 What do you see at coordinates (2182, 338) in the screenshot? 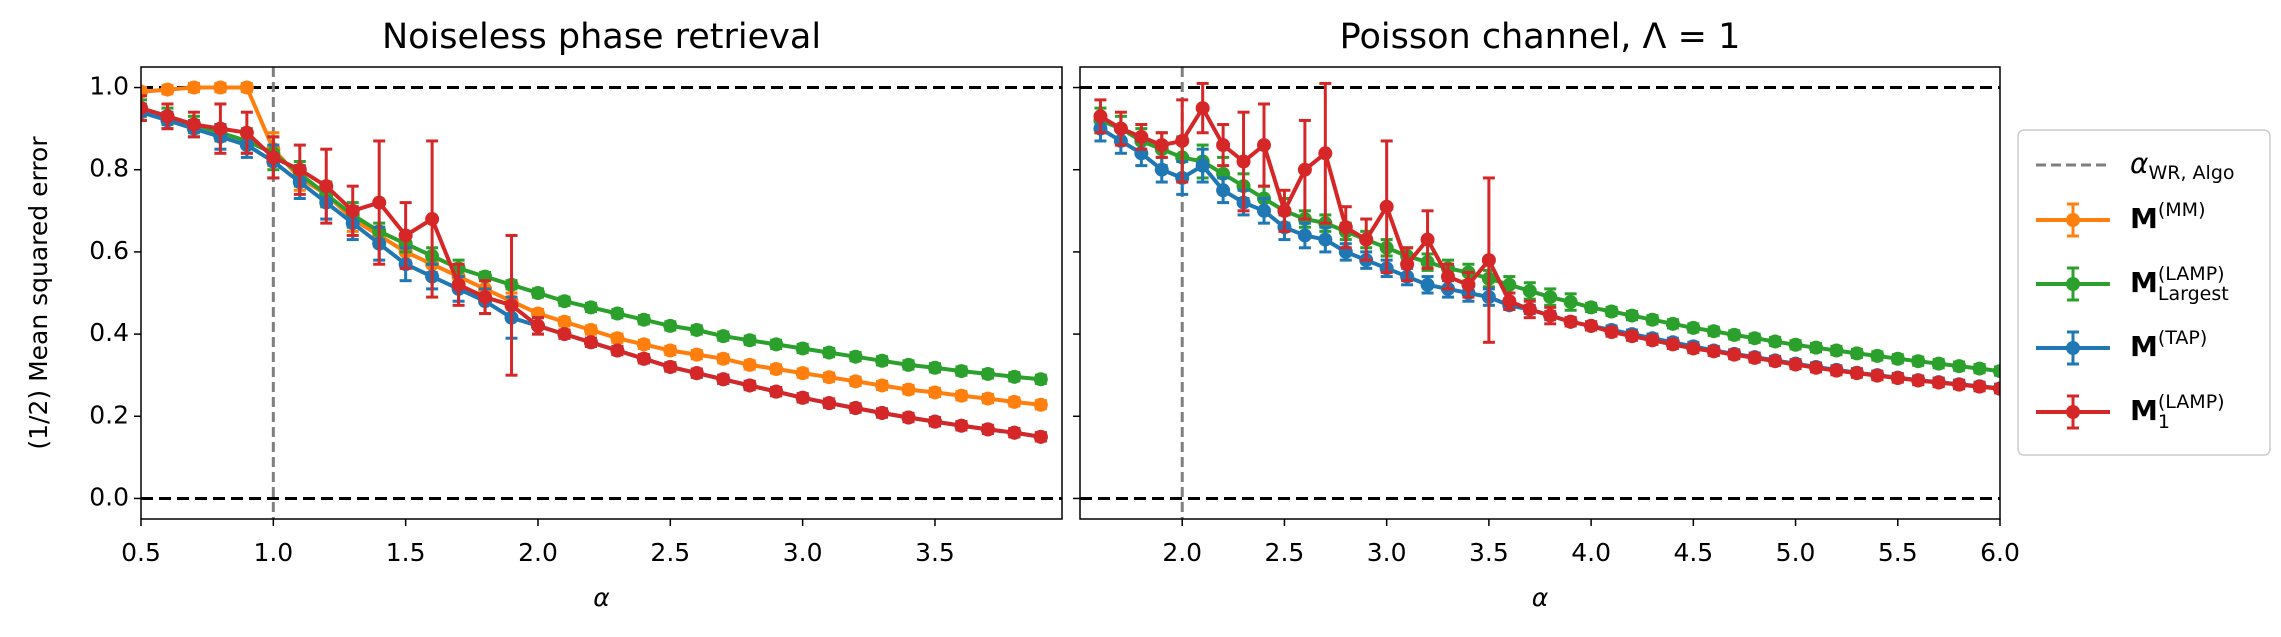
I see `legend-sup: (TAP)` at bounding box center [2182, 338].